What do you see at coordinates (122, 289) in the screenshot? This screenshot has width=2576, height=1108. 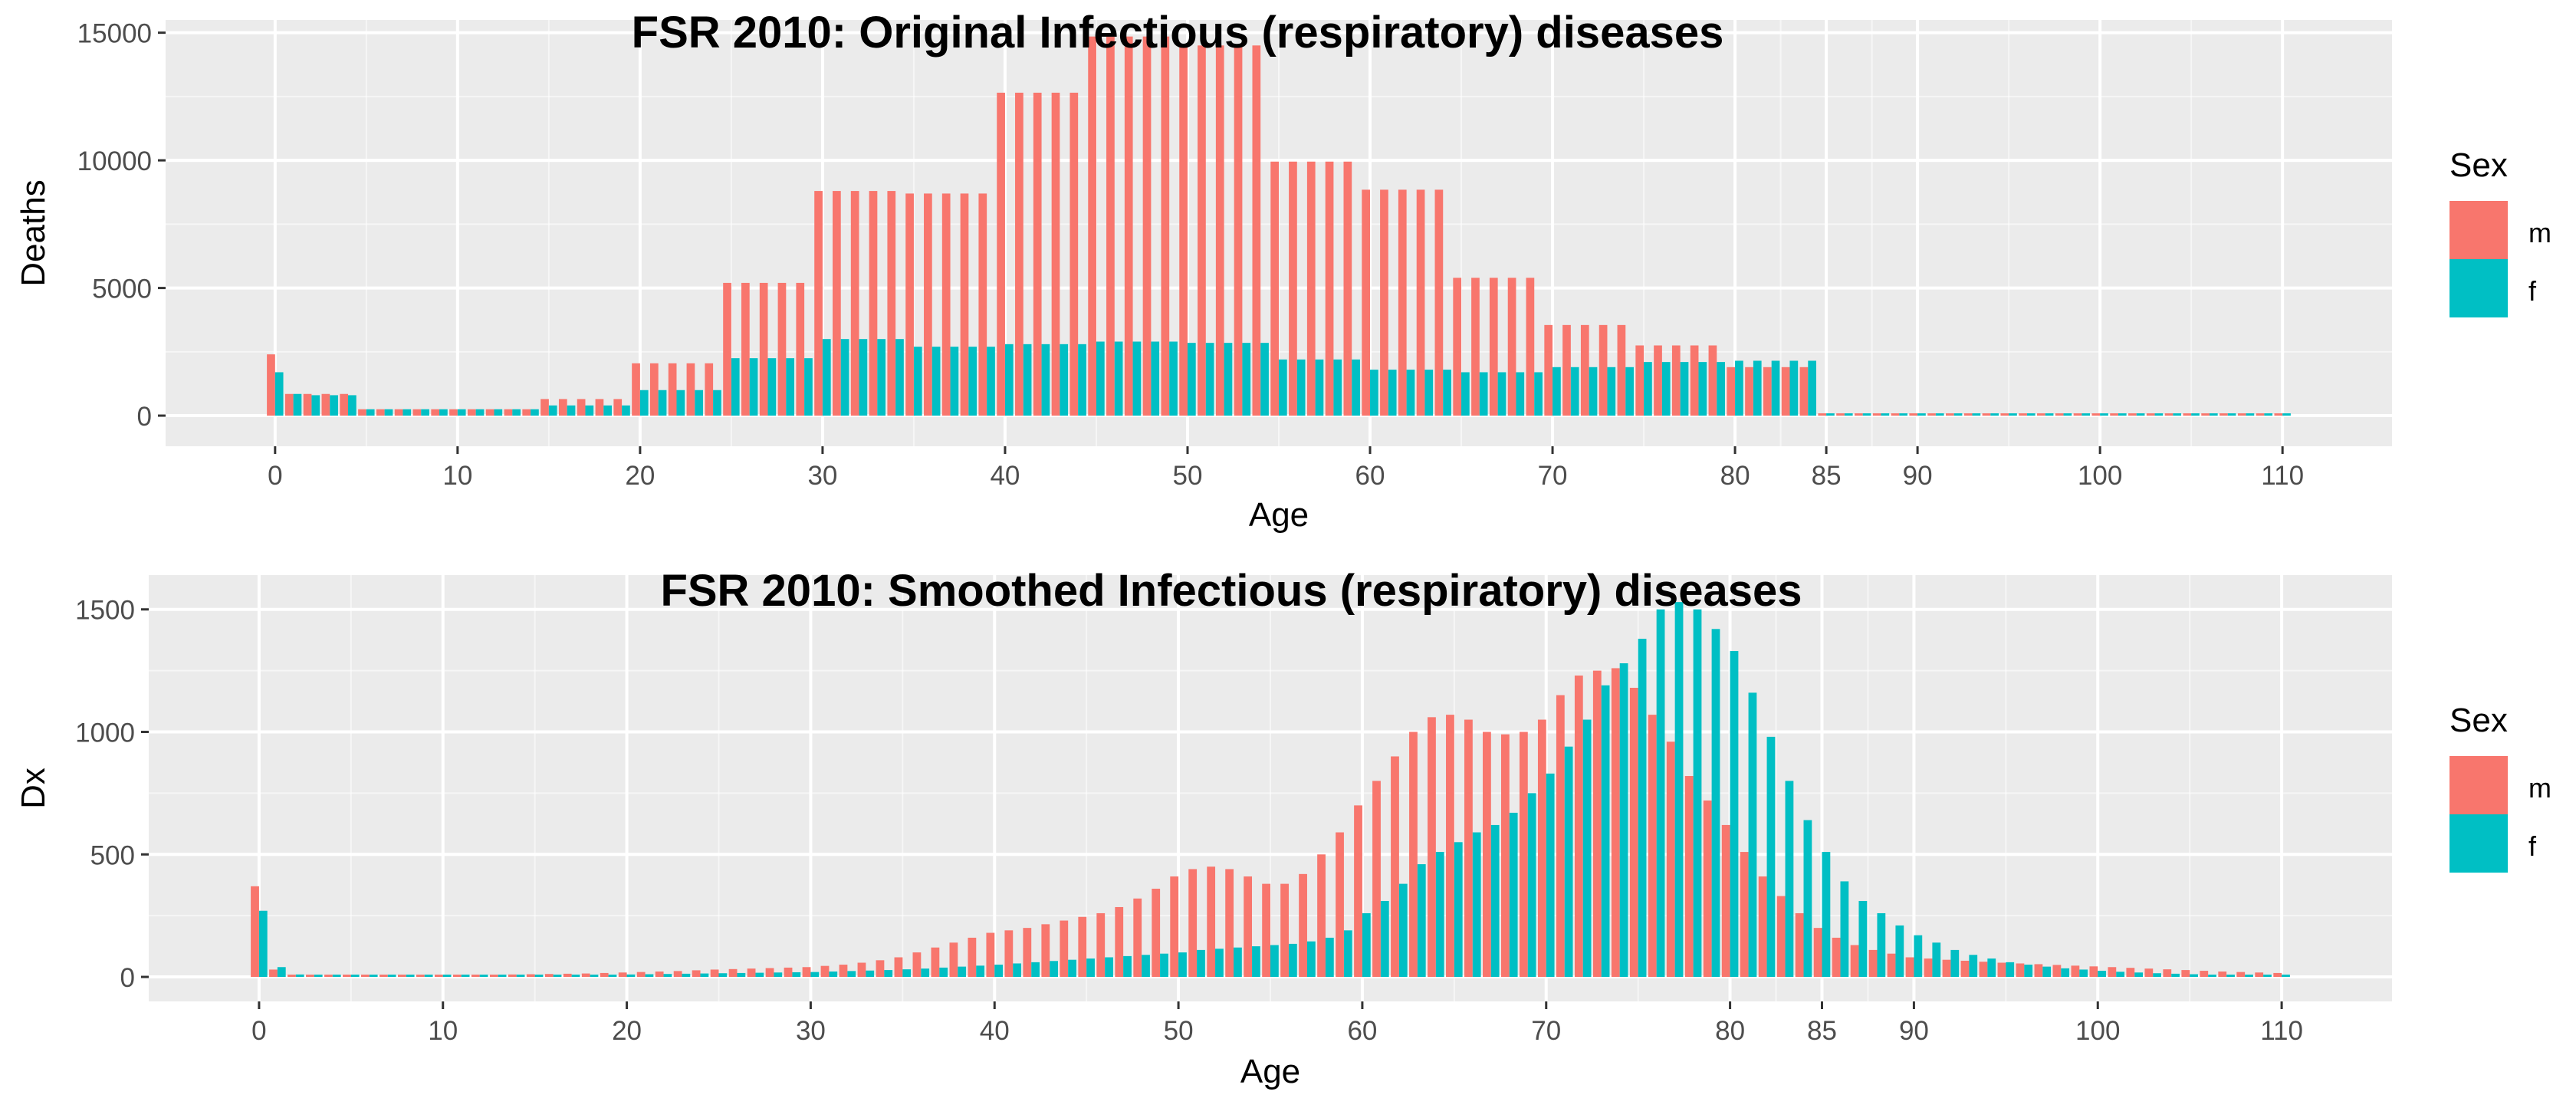 I see `y-tick-label: 5000` at bounding box center [122, 289].